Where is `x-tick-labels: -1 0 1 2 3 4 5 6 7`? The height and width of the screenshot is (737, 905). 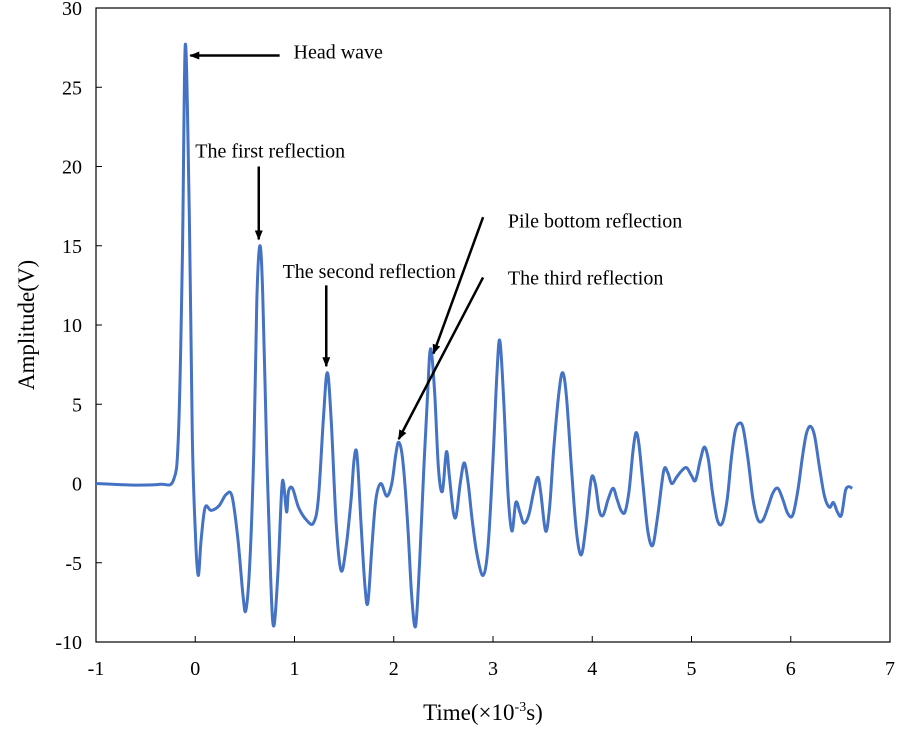
x-tick-labels: -1 0 1 2 3 4 5 6 7 is located at coordinates (491, 669).